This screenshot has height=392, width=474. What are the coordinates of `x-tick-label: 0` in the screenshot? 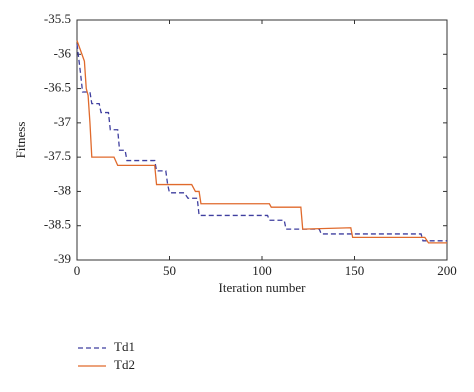 It's located at (77, 270).